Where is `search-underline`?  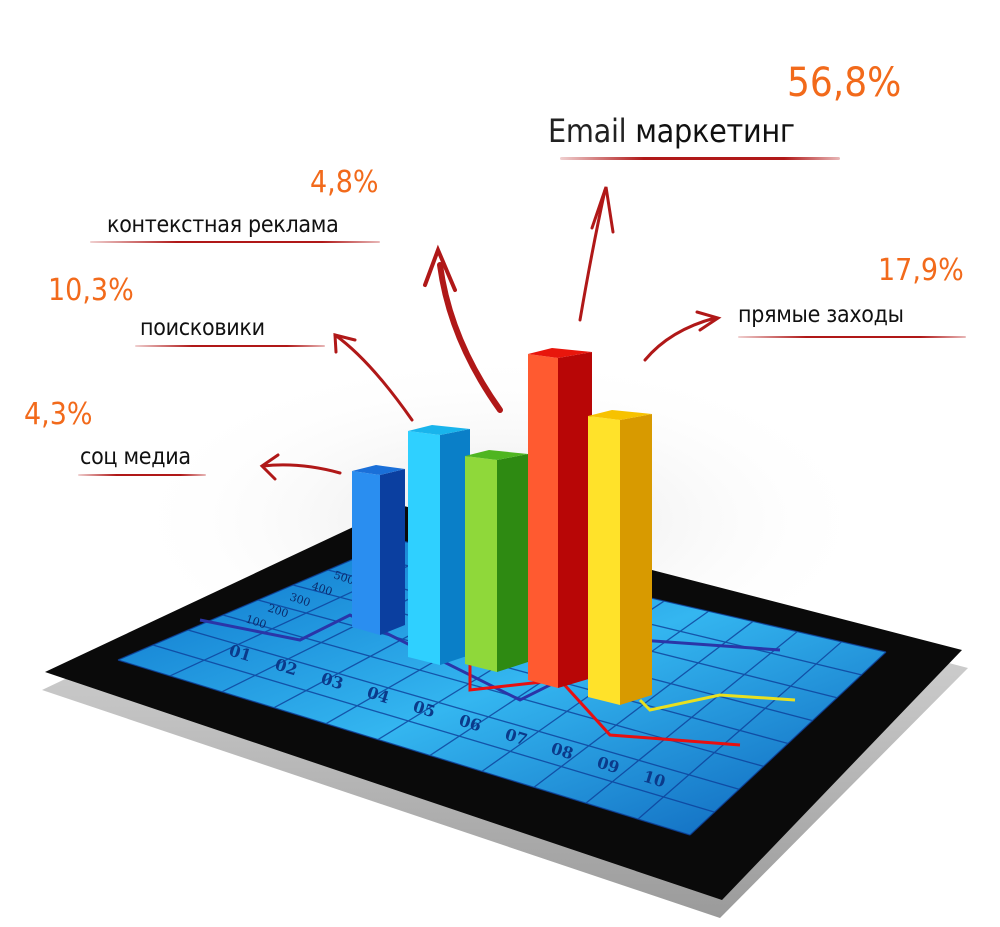 search-underline is located at coordinates (230, 346).